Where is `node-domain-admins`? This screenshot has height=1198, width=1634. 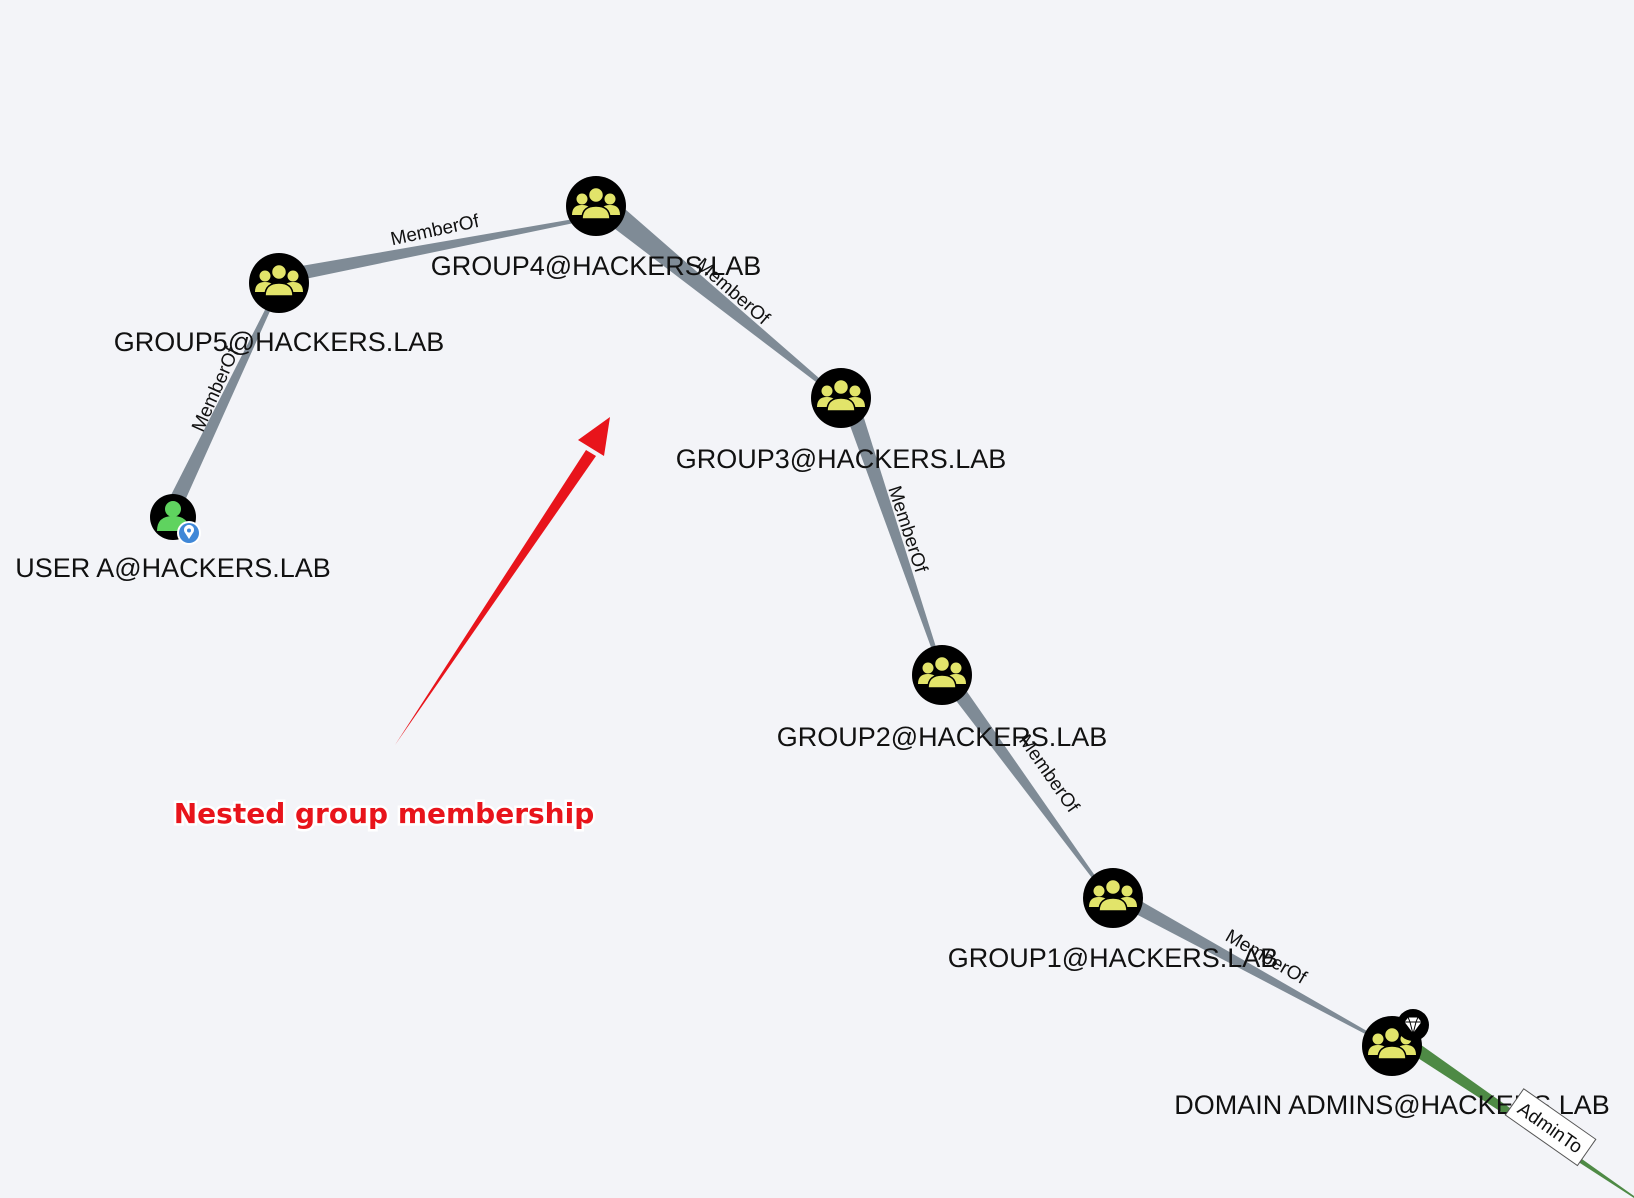 node-domain-admins is located at coordinates (1395, 1042).